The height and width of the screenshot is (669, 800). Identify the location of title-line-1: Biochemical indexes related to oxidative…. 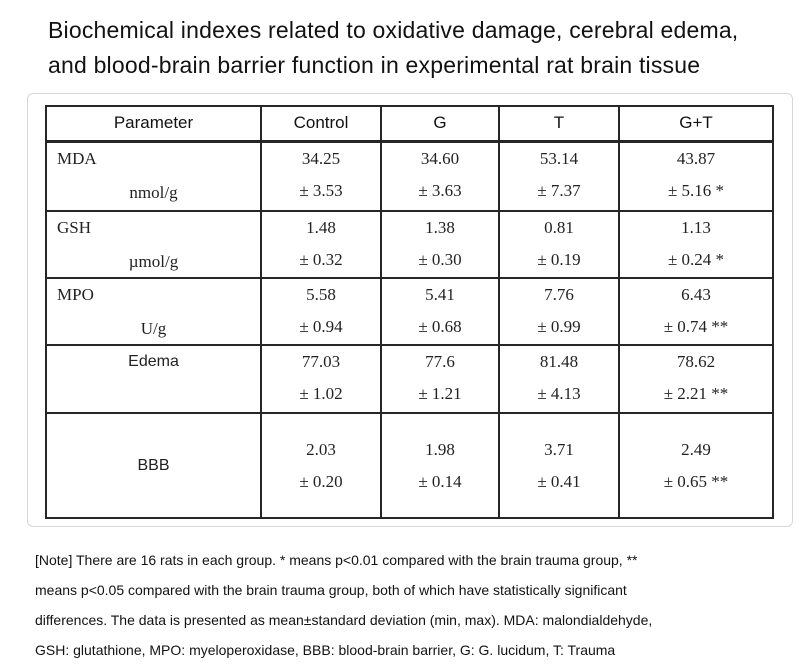
(393, 30).